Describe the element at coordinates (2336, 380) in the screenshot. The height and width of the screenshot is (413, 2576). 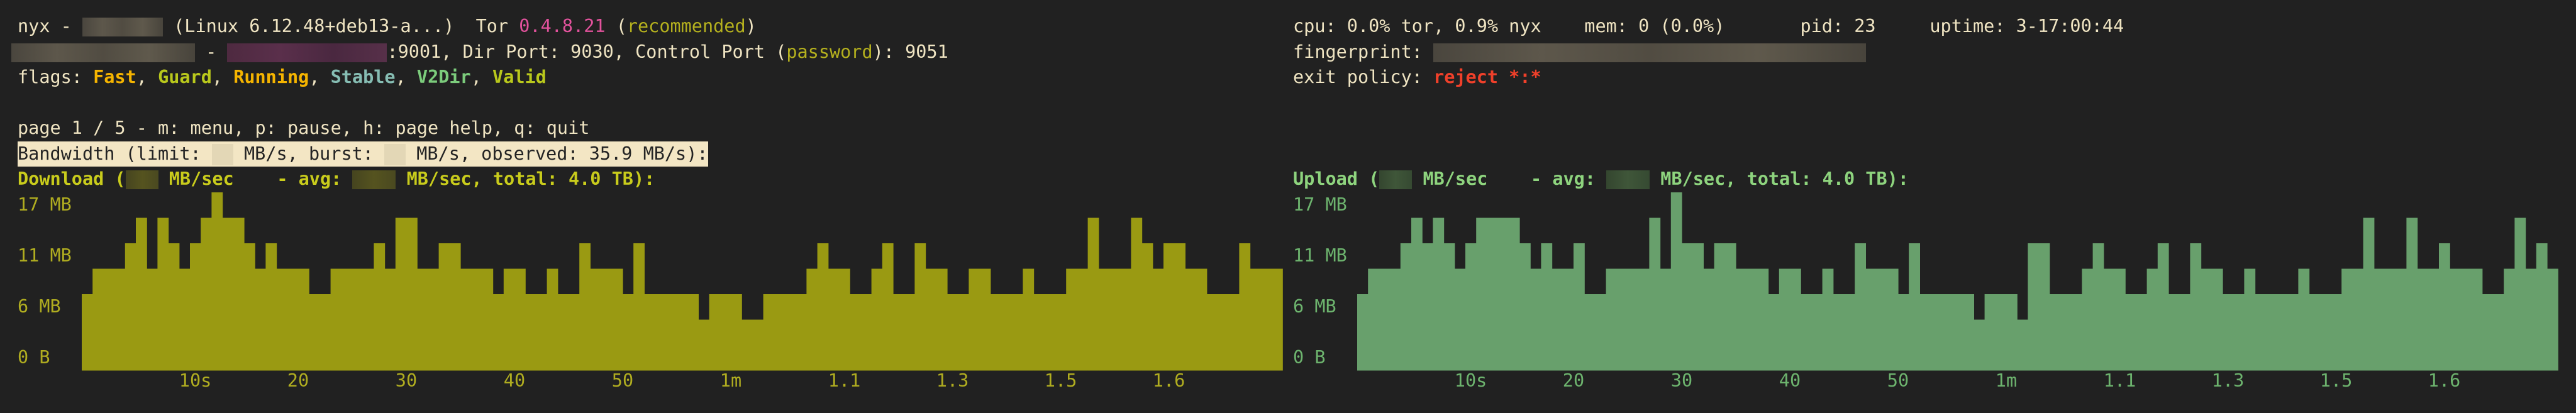
I see `upload-x-tick: 1.5` at that location.